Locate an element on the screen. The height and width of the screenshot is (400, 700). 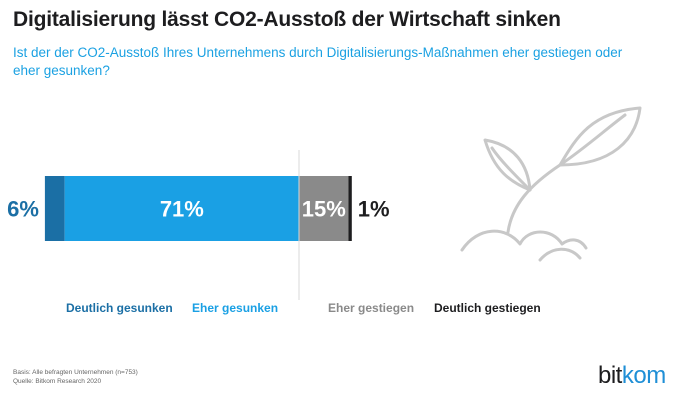
value-labels: 6% 71% 15% 1% is located at coordinates (198, 209).